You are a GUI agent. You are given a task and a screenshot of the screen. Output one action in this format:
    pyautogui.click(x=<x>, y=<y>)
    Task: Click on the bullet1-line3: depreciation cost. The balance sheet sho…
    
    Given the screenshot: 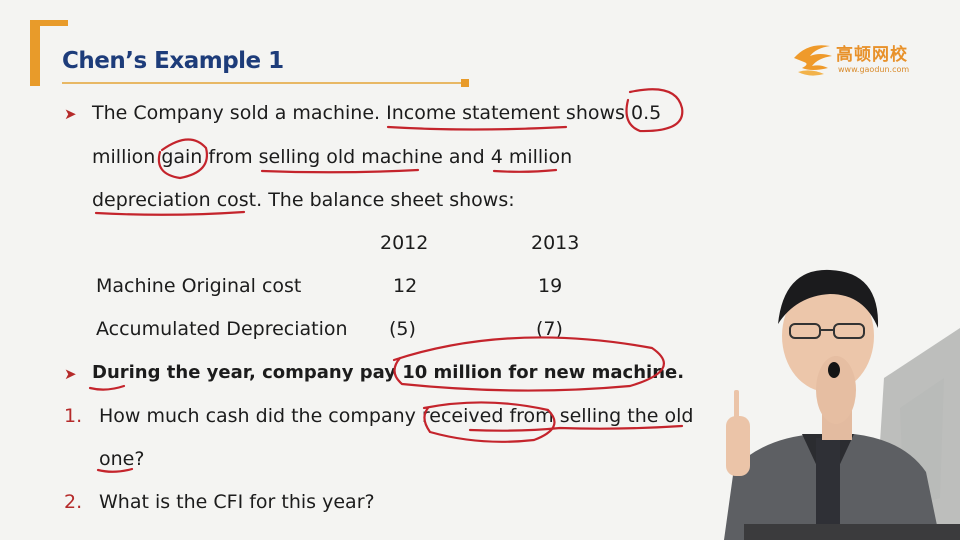 What is the action you would take?
    pyautogui.click(x=303, y=200)
    